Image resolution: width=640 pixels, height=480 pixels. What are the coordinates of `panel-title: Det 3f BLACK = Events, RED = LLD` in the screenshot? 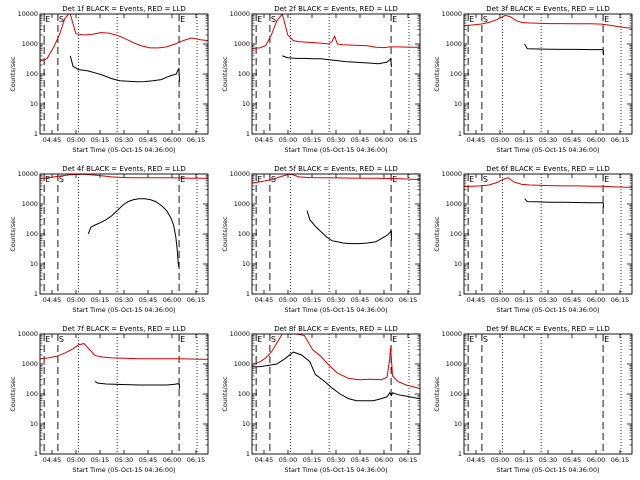 It's located at (547, 9).